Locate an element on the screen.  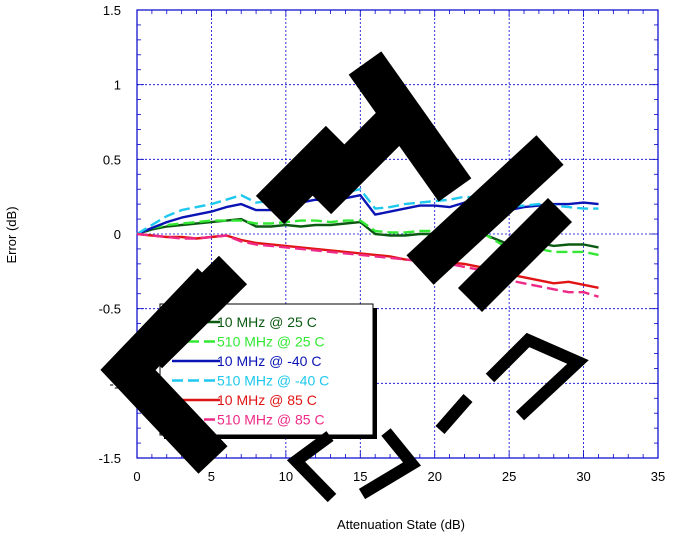
x-tick-label: 5 is located at coordinates (211, 476).